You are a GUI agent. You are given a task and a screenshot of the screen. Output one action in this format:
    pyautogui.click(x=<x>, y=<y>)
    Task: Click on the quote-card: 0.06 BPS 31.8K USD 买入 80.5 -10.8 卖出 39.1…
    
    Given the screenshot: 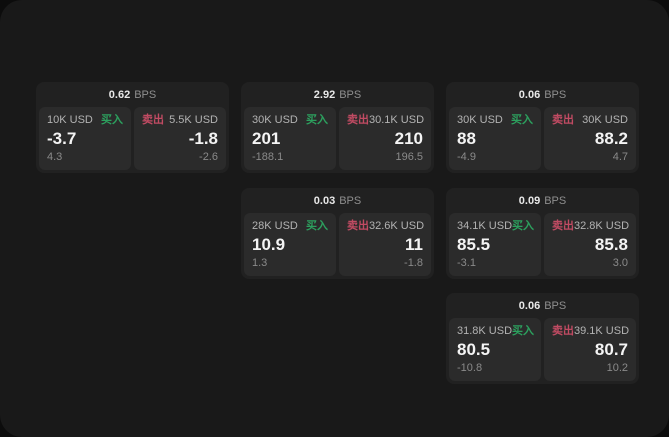 What is the action you would take?
    pyautogui.click(x=542, y=338)
    